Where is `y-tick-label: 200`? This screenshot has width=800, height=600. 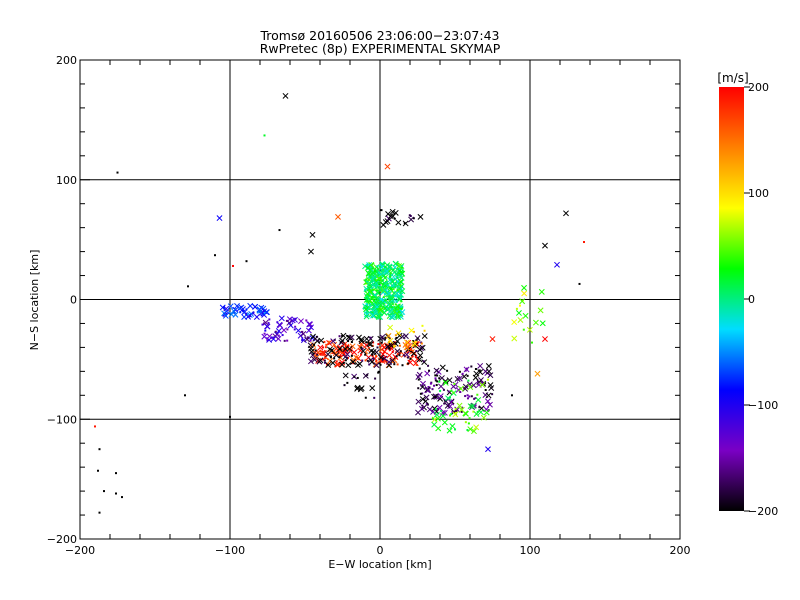
y-tick-label: 200 is located at coordinates (66, 60).